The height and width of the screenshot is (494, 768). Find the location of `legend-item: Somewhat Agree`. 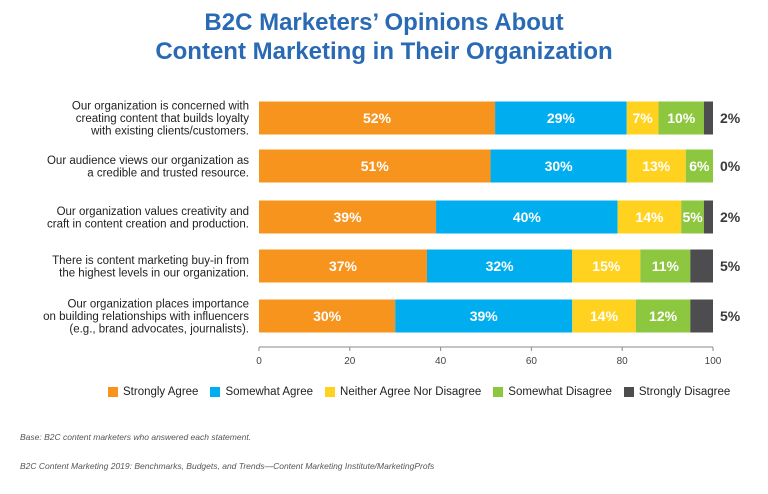

legend-item: Somewhat Agree is located at coordinates (261, 392).